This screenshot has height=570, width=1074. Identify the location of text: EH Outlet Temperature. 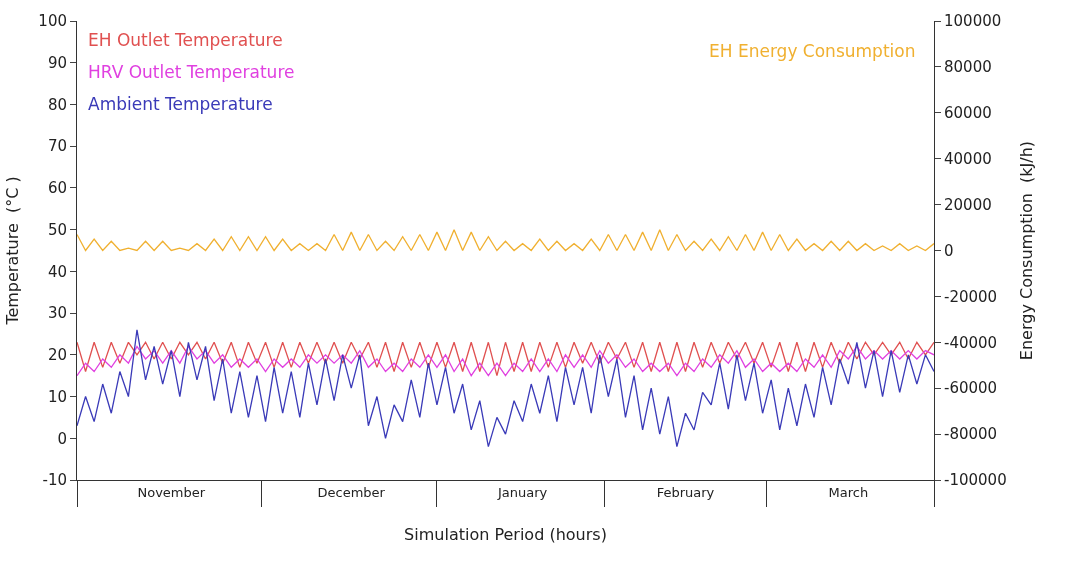
(185, 40).